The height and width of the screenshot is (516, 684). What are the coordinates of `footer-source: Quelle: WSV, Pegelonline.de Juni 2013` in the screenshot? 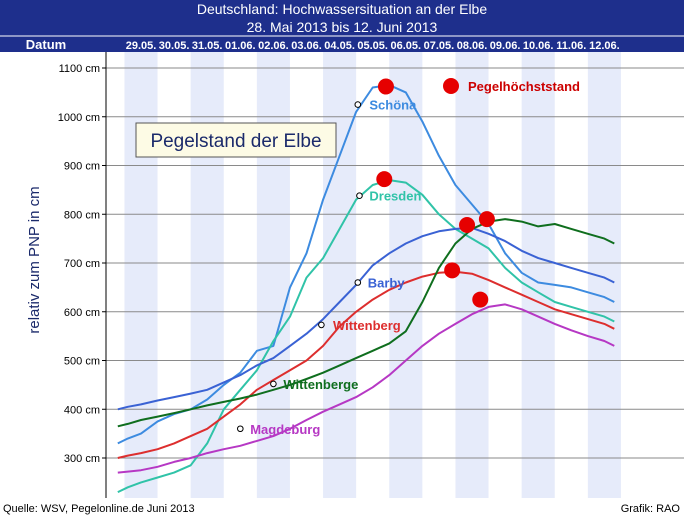 It's located at (99, 509).